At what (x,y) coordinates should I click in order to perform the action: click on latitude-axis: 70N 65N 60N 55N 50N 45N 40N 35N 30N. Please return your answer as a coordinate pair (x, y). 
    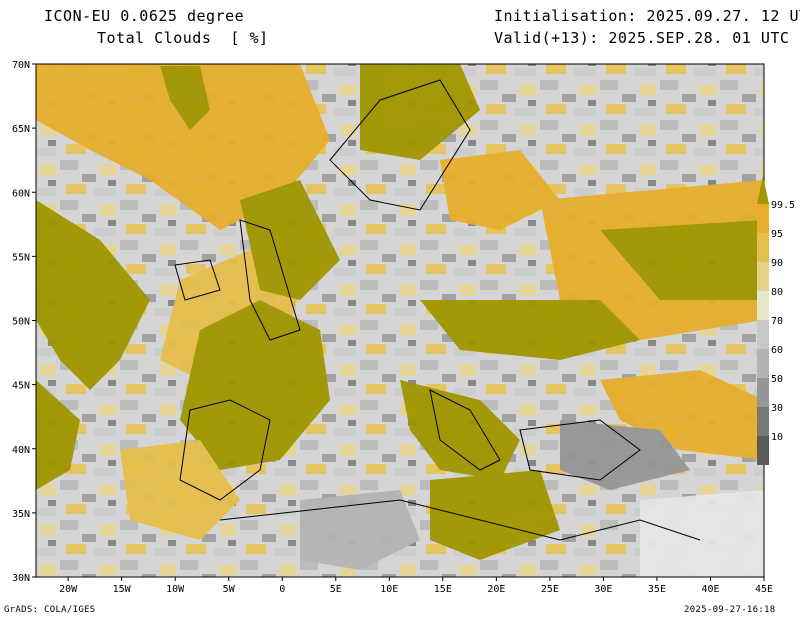
    Looking at the image, I should click on (24, 322).